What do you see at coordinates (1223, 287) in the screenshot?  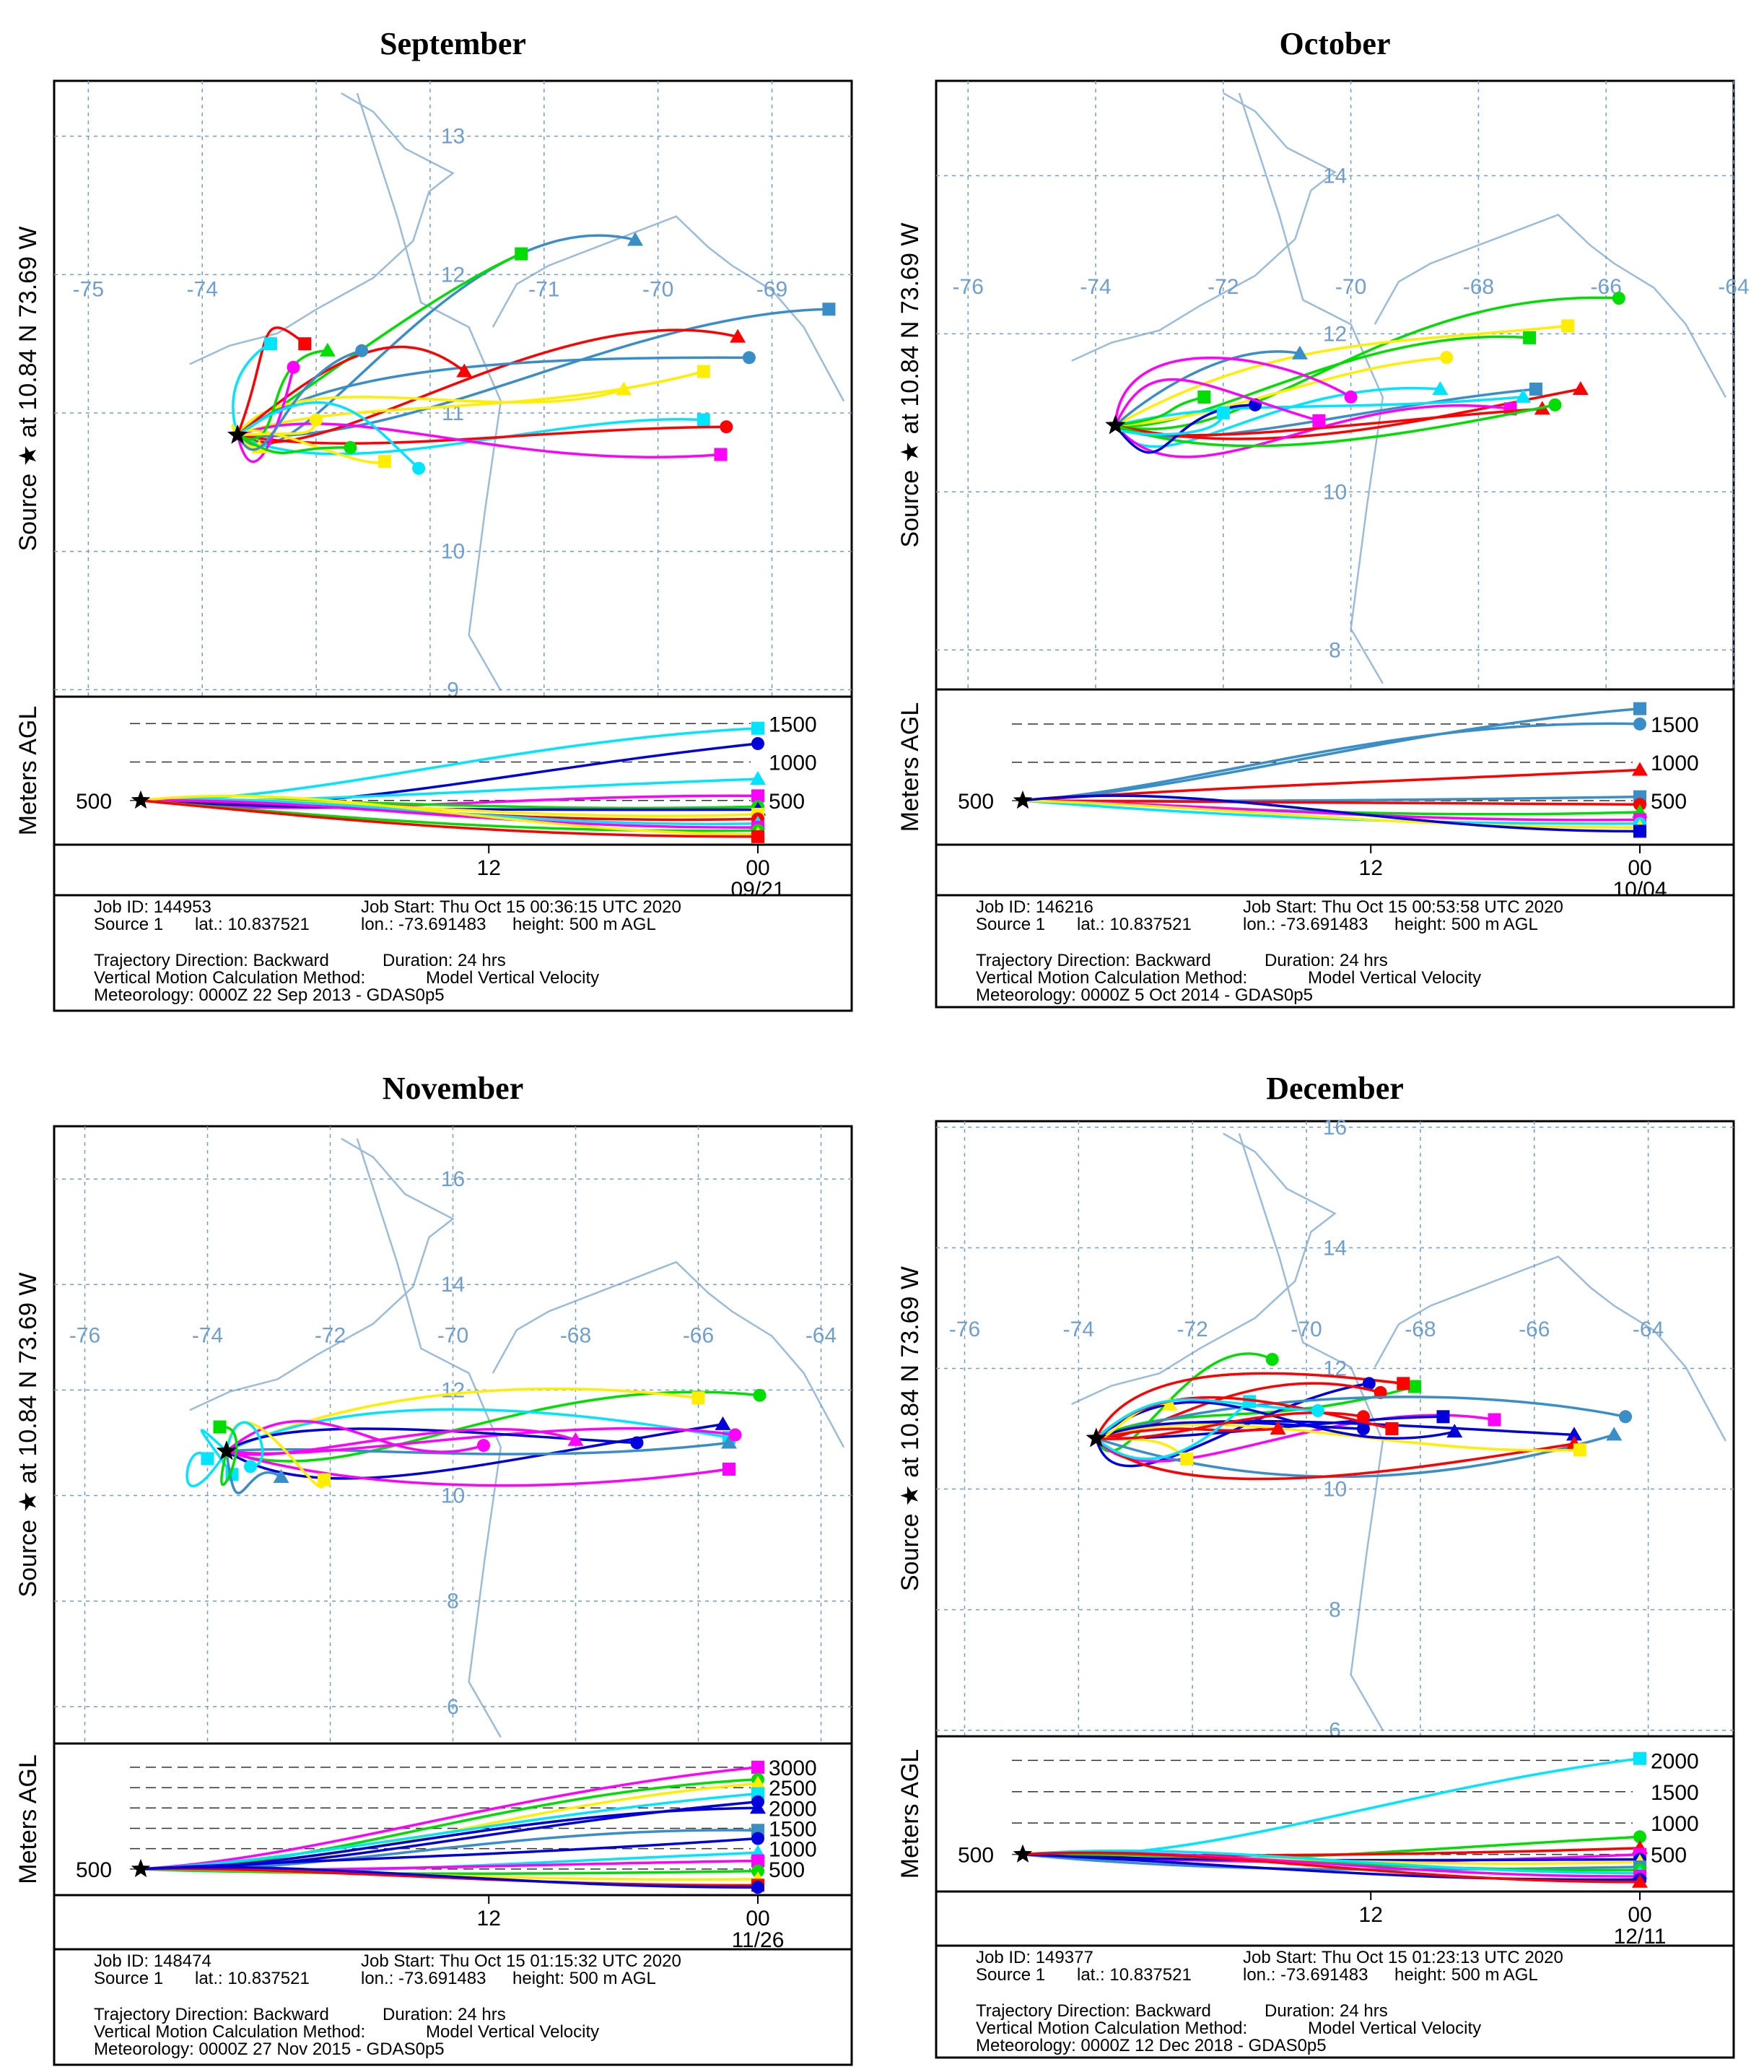 I see `longitude-label: -72` at bounding box center [1223, 287].